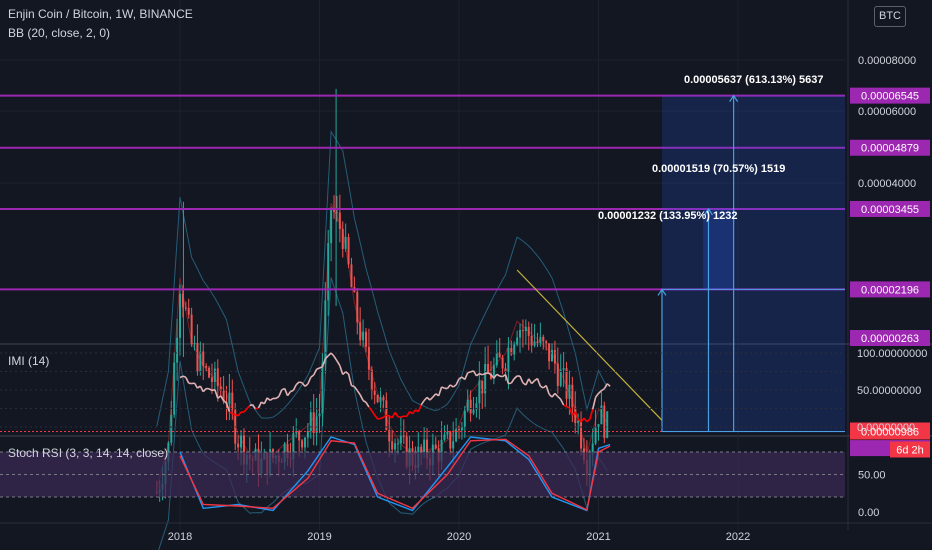 This screenshot has height=550, width=932. I want to click on level-price-label: 0.00000263, so click(890, 339).